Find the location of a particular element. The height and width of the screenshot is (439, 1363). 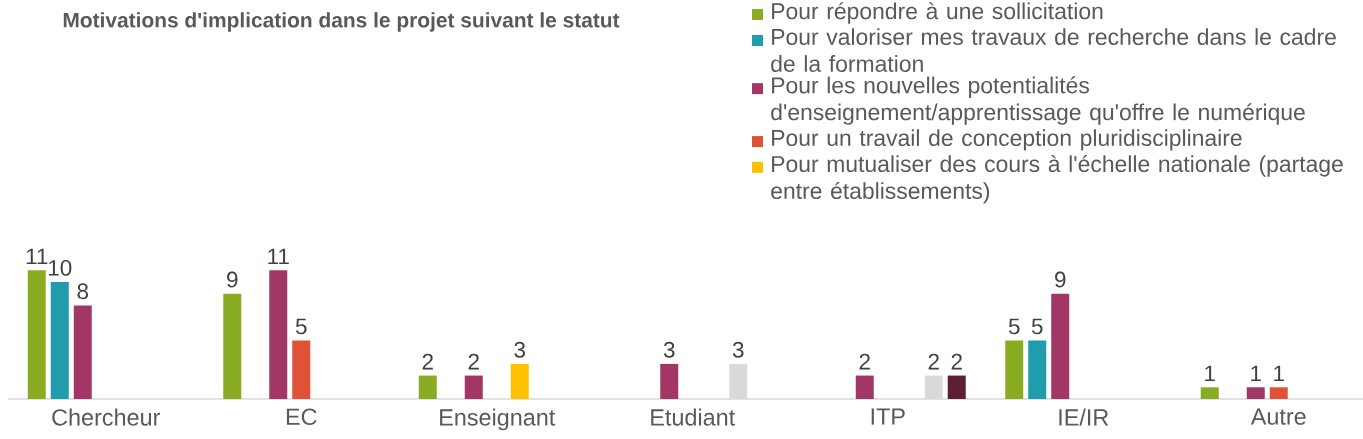

legend-label: Pour un travail de conception pluridisciplinaire is located at coordinates (1007, 140).